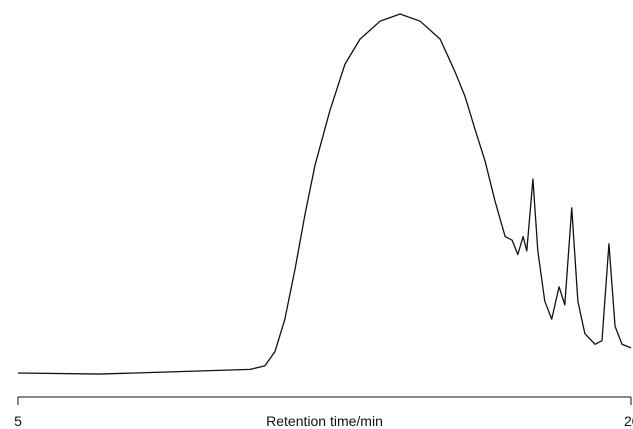  I want to click on x-axis-label: Retention time/min, so click(324, 421).